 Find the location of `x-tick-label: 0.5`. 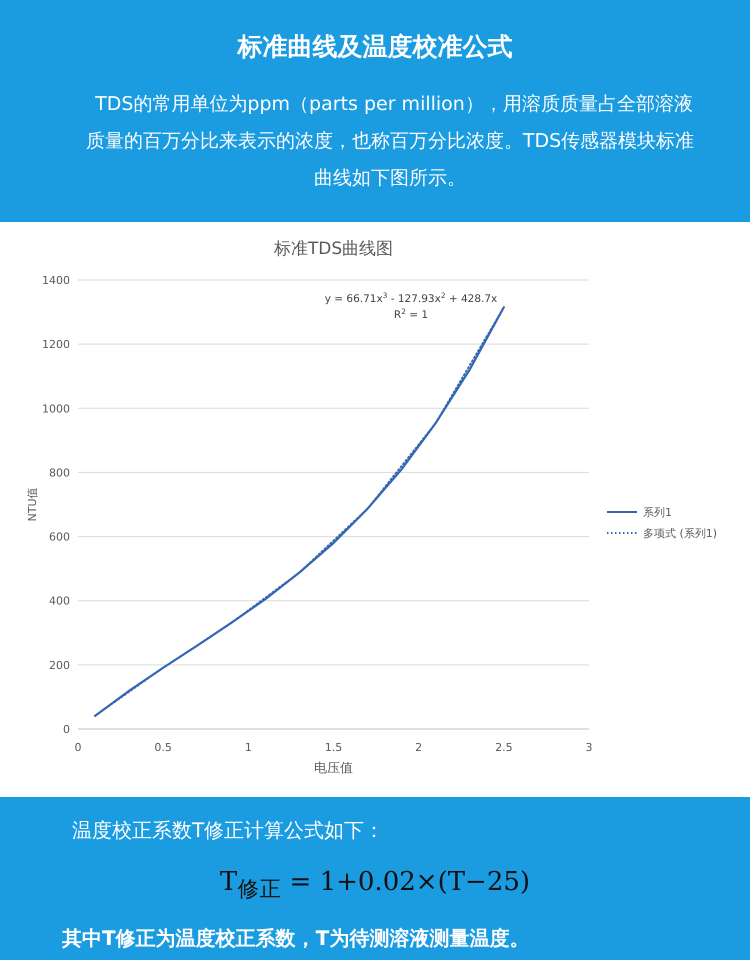

x-tick-label: 0.5 is located at coordinates (163, 747).